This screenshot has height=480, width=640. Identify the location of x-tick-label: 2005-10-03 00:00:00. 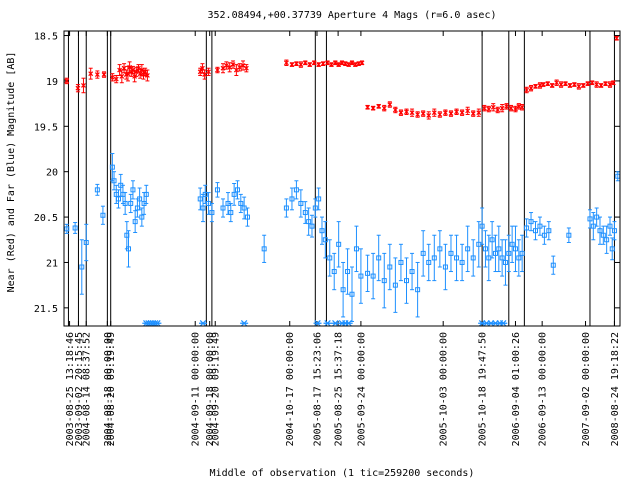
(444, 389).